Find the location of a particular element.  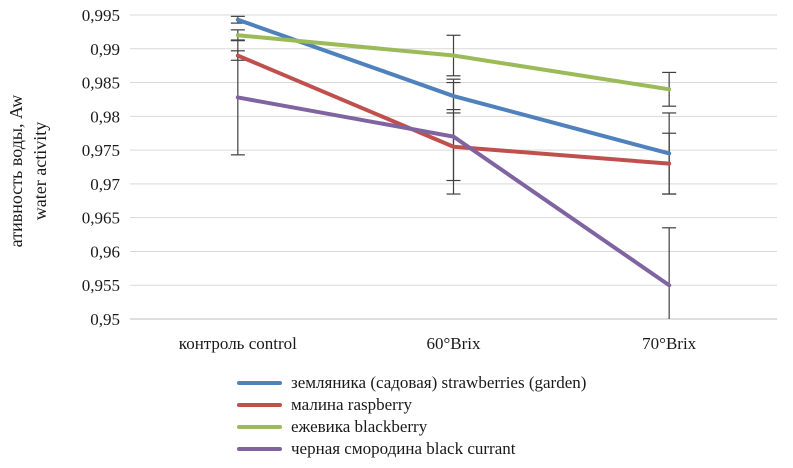

legend-item-black-currant: черная смородина black currant is located at coordinates (411, 449).